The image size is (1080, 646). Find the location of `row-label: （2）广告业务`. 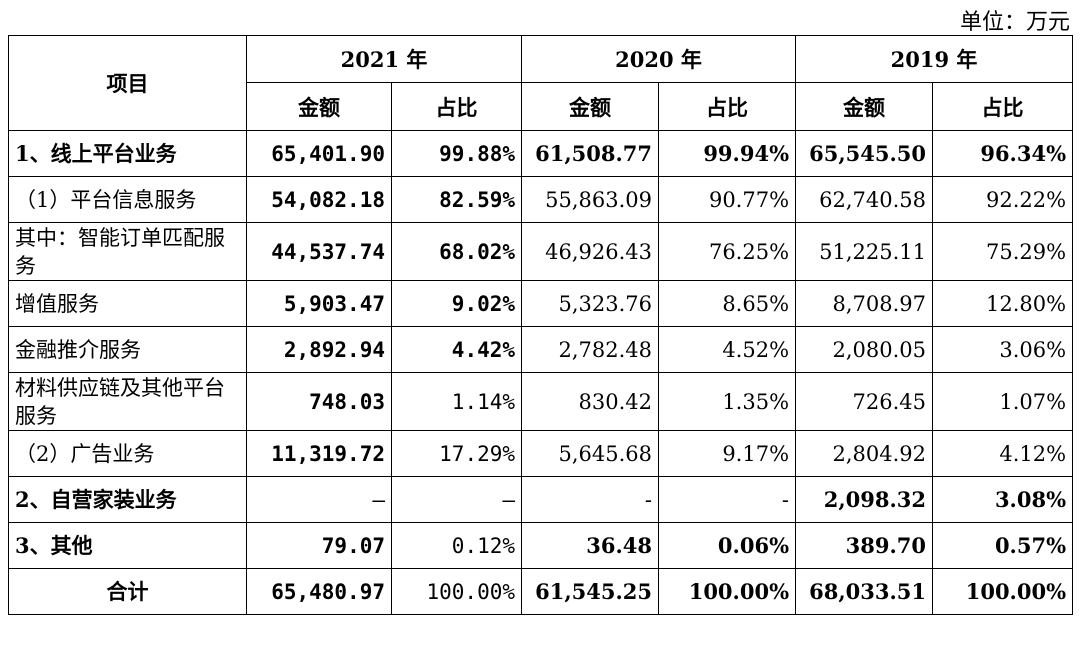

row-label: （2）广告业务 is located at coordinates (127, 453).